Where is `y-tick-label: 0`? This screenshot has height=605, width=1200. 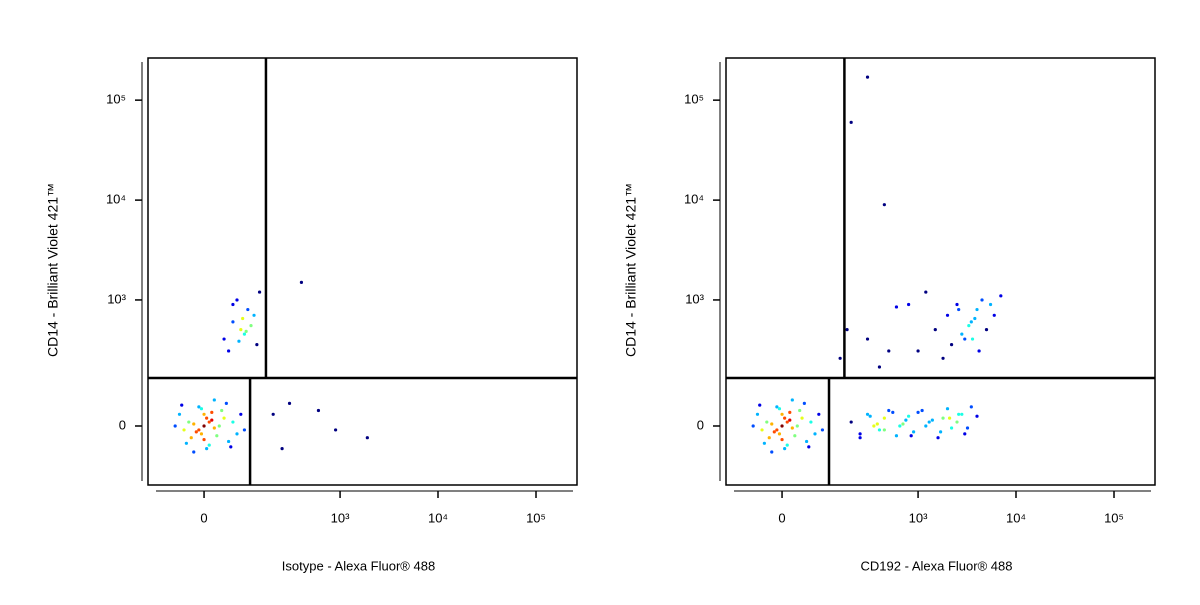
y-tick-label: 0 is located at coordinates (700, 424).